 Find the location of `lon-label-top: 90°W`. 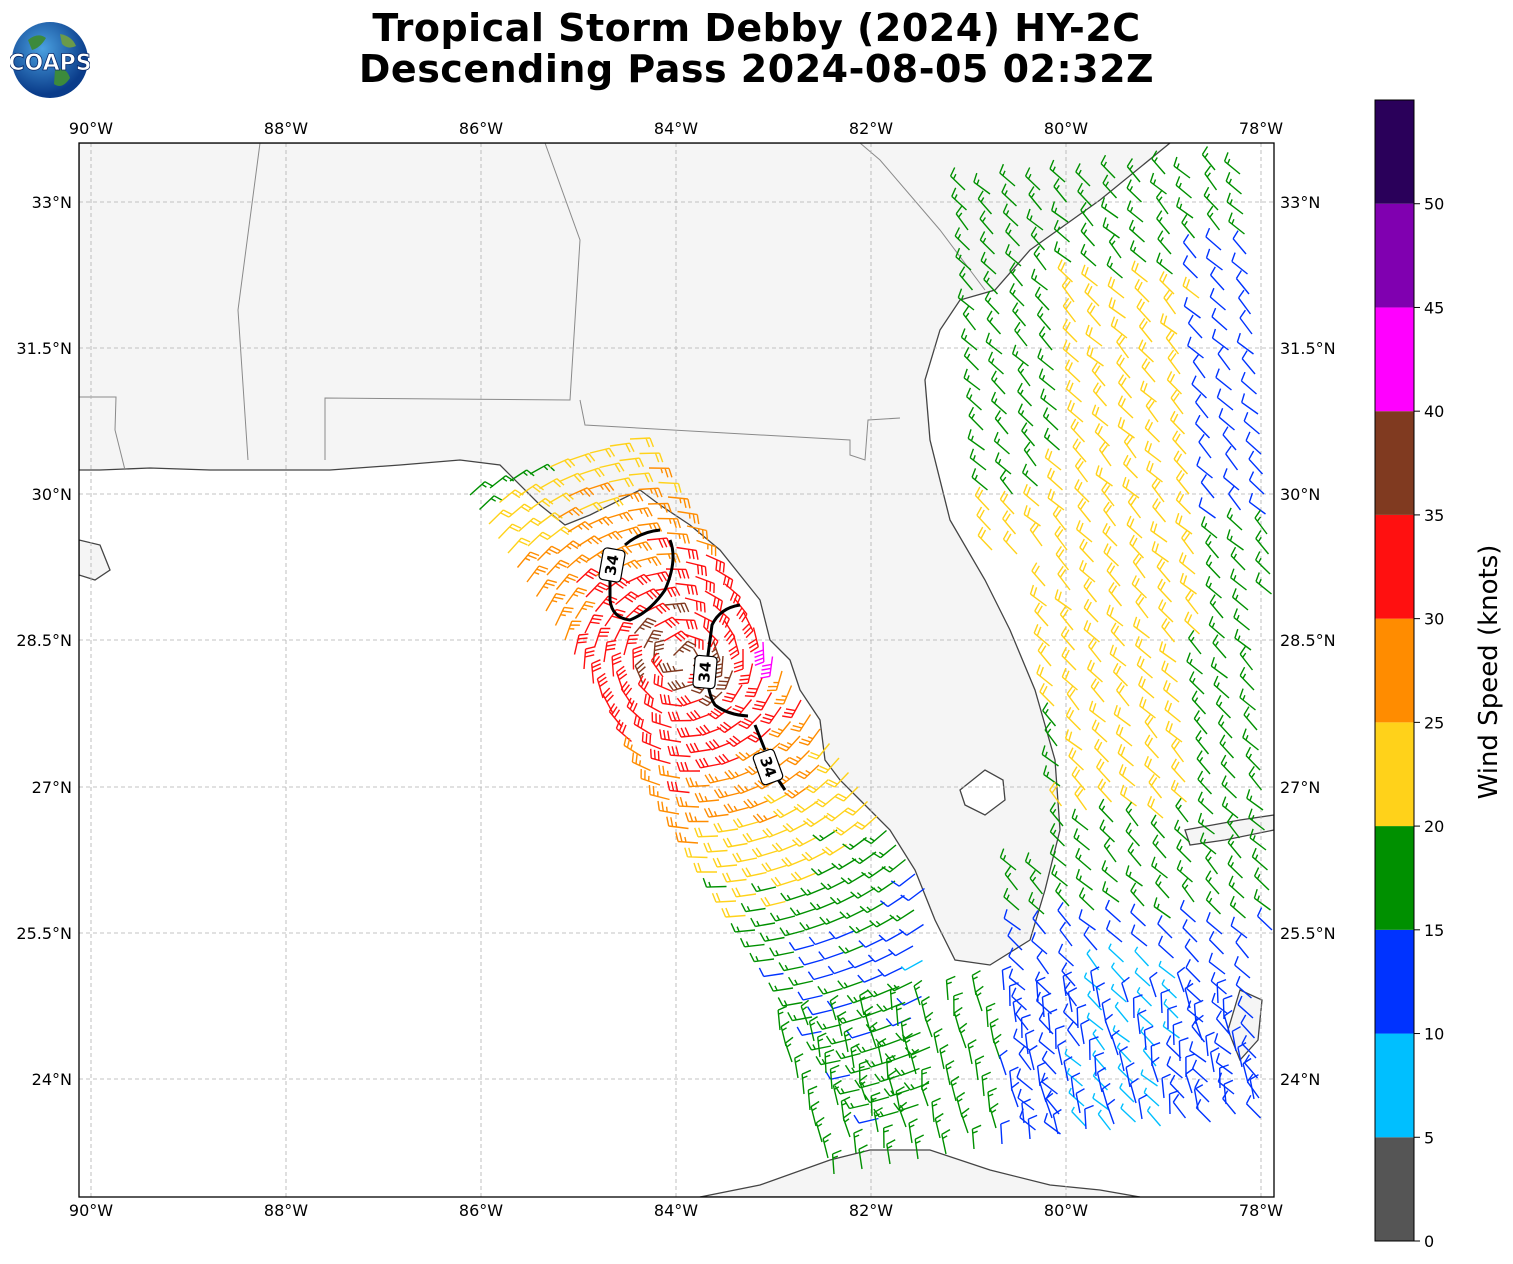

lon-label-top: 90°W is located at coordinates (91, 128).